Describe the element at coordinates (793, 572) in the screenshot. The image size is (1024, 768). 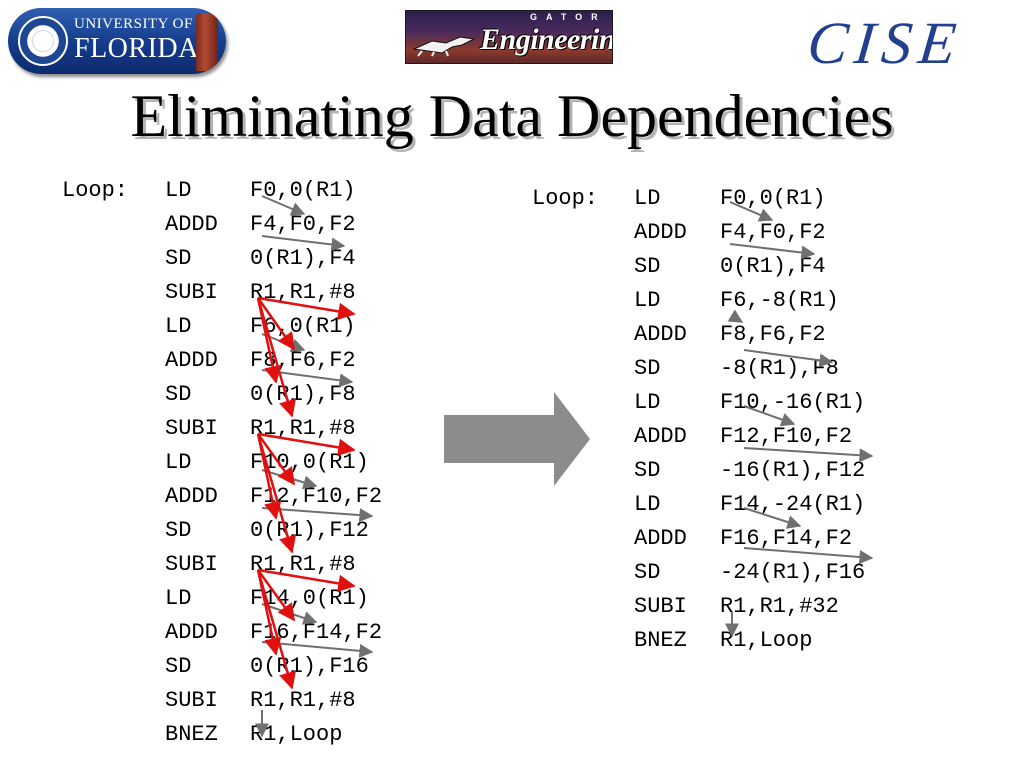
I see `operands: -24(R1),F16` at that location.